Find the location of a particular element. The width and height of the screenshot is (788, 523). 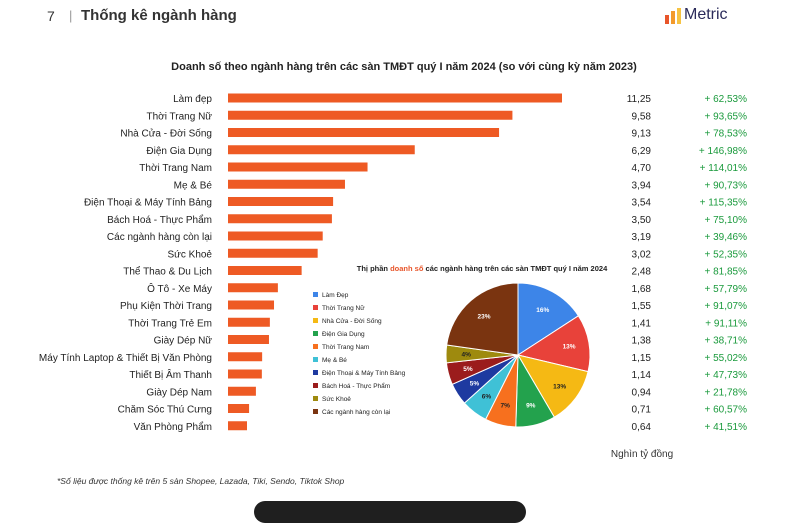

pie-slice-label: 7% is located at coordinates (506, 406).